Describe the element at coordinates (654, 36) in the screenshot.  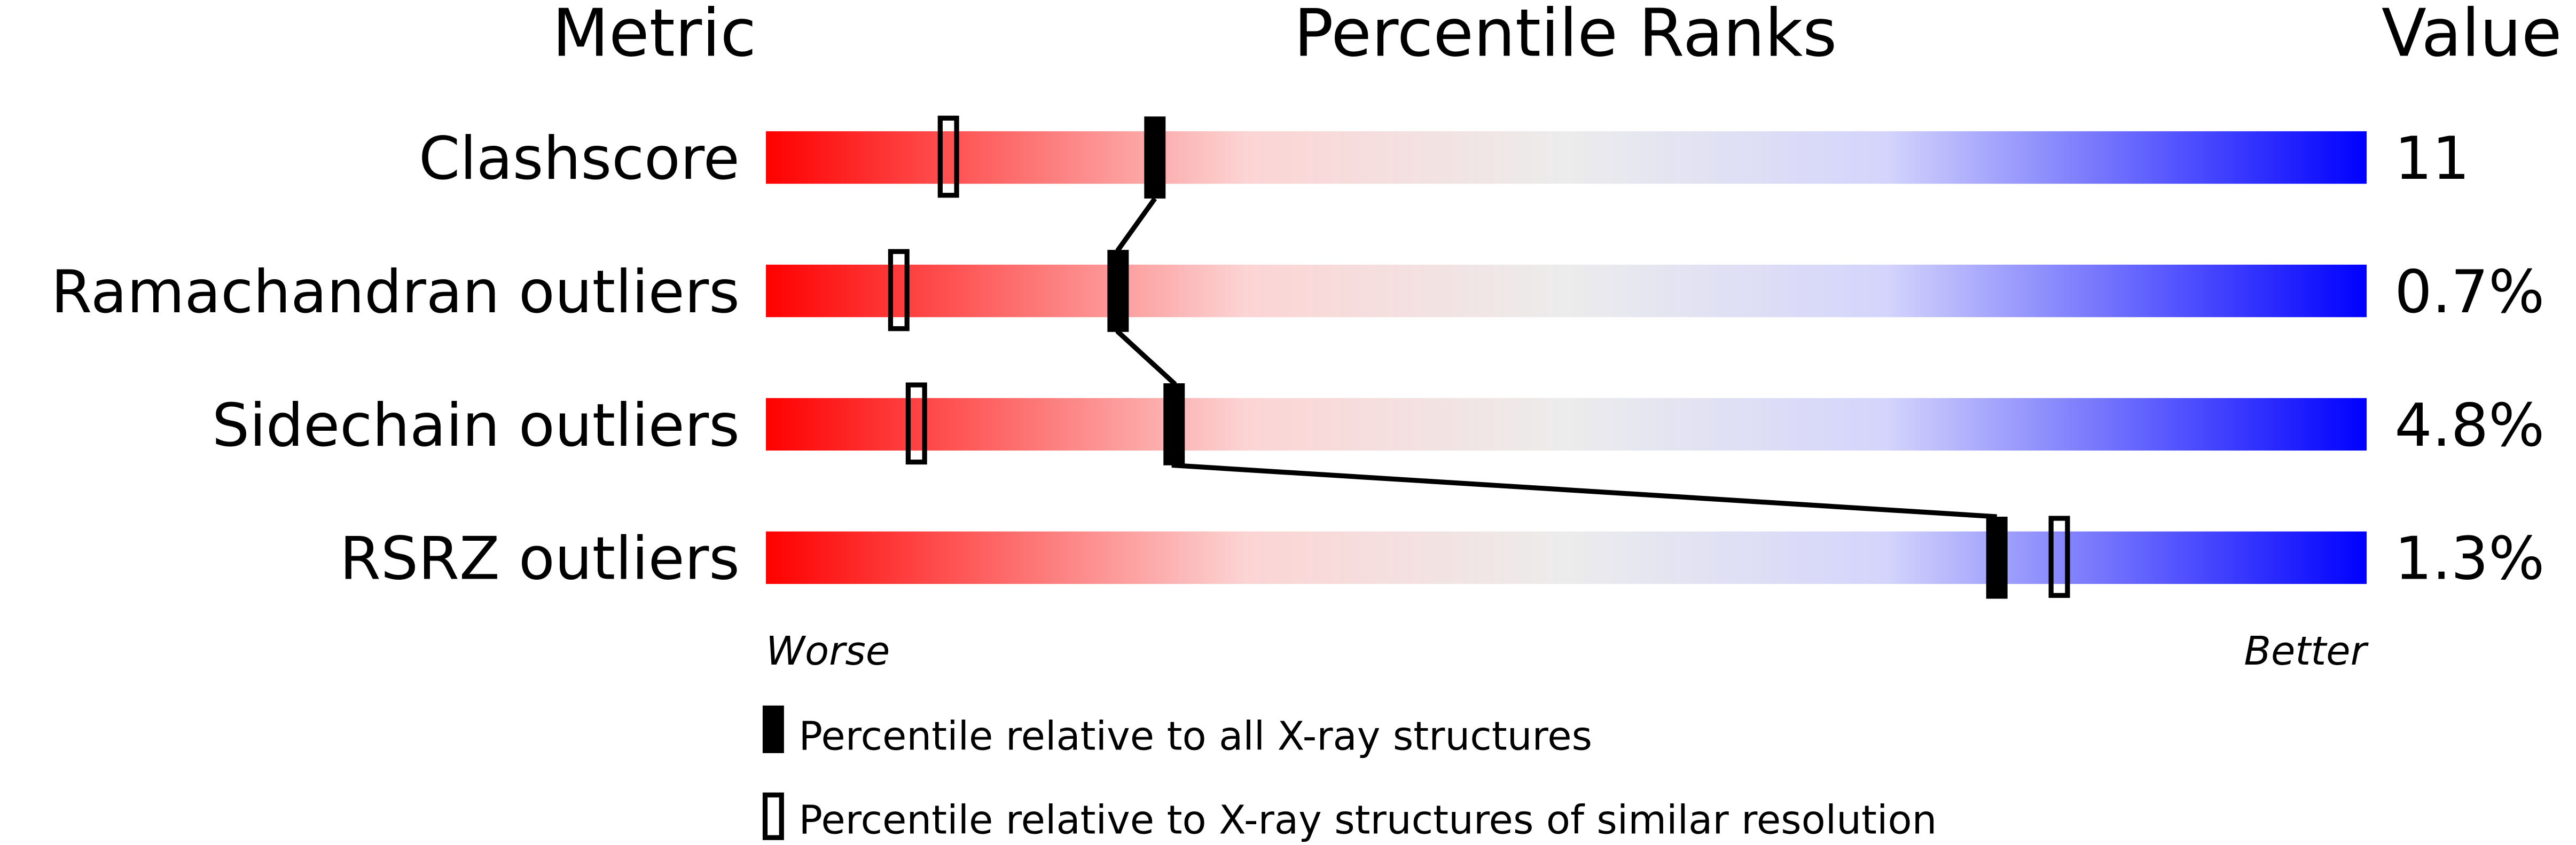
I see `header-metric: Metric` at that location.